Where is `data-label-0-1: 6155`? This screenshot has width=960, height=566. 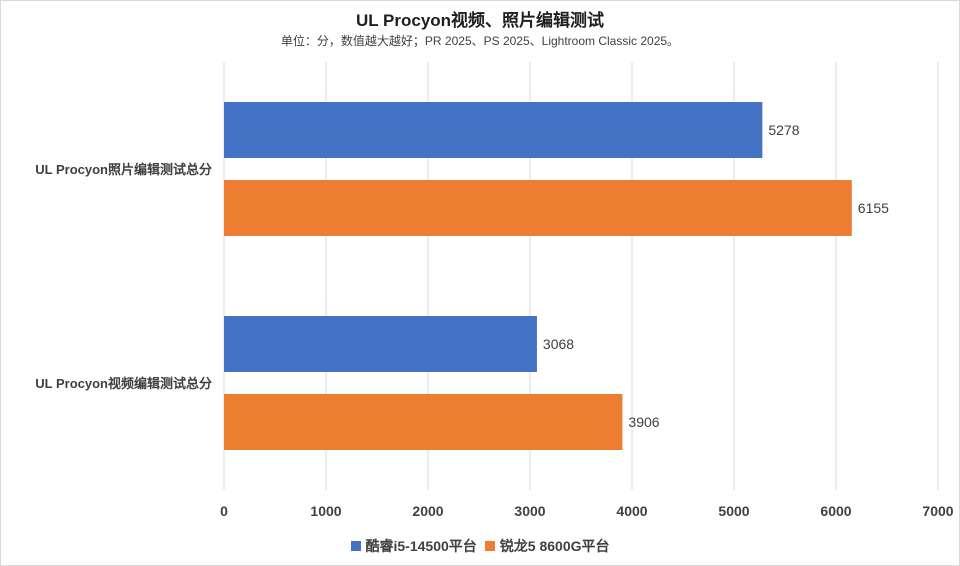 data-label-0-1: 6155 is located at coordinates (873, 208).